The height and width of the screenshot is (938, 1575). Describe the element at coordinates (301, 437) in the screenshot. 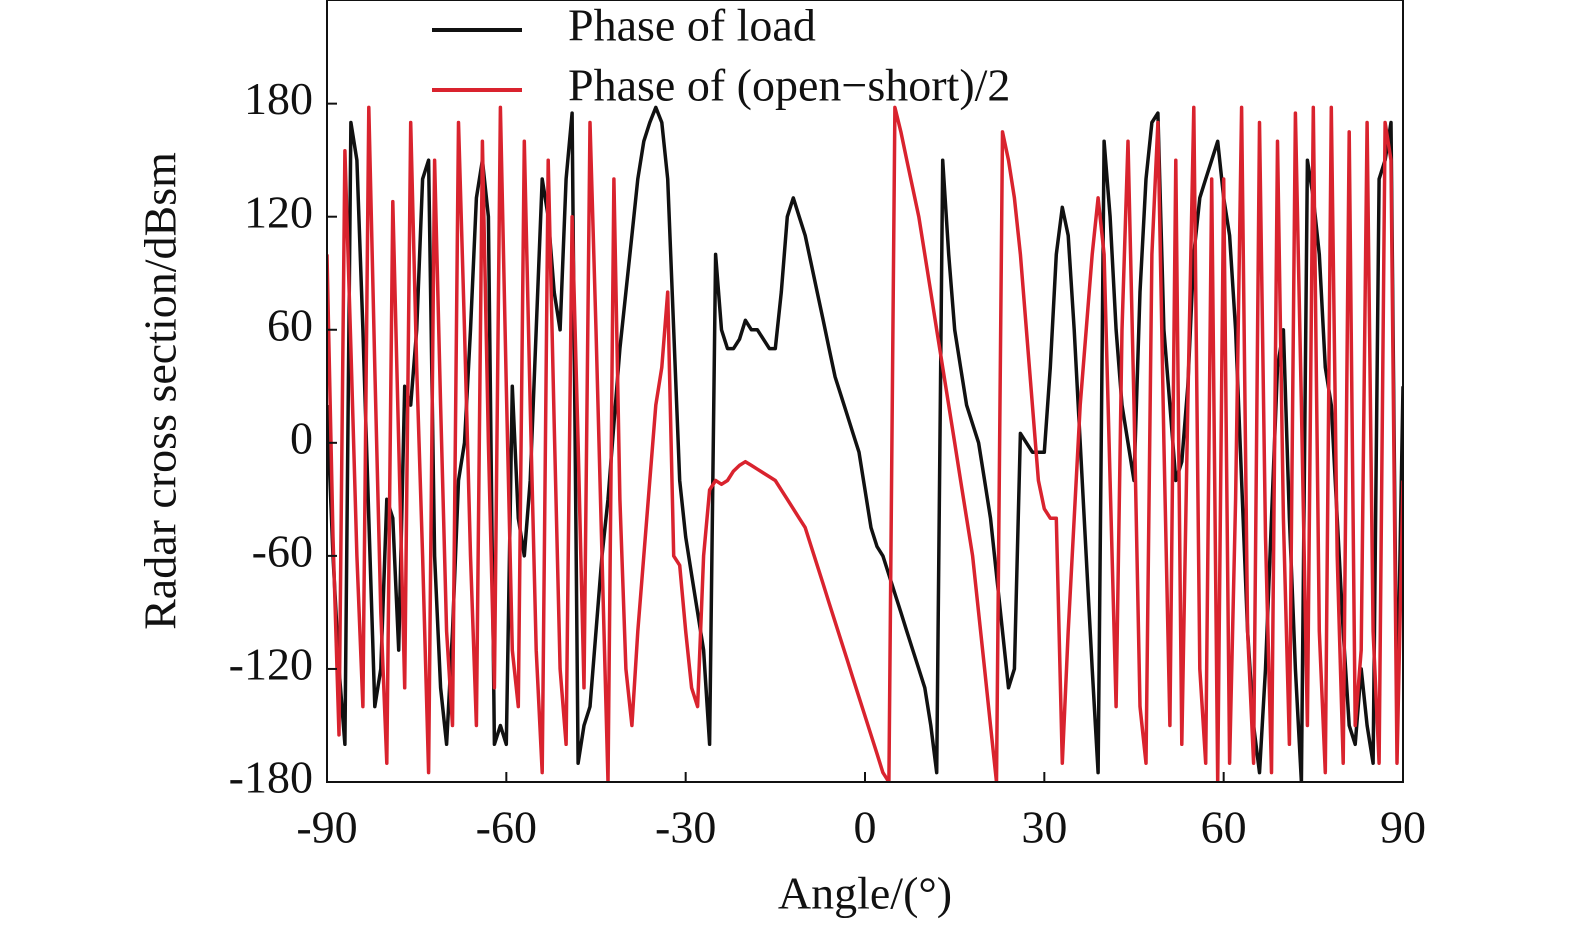

I see `y-tick-label: 0` at that location.